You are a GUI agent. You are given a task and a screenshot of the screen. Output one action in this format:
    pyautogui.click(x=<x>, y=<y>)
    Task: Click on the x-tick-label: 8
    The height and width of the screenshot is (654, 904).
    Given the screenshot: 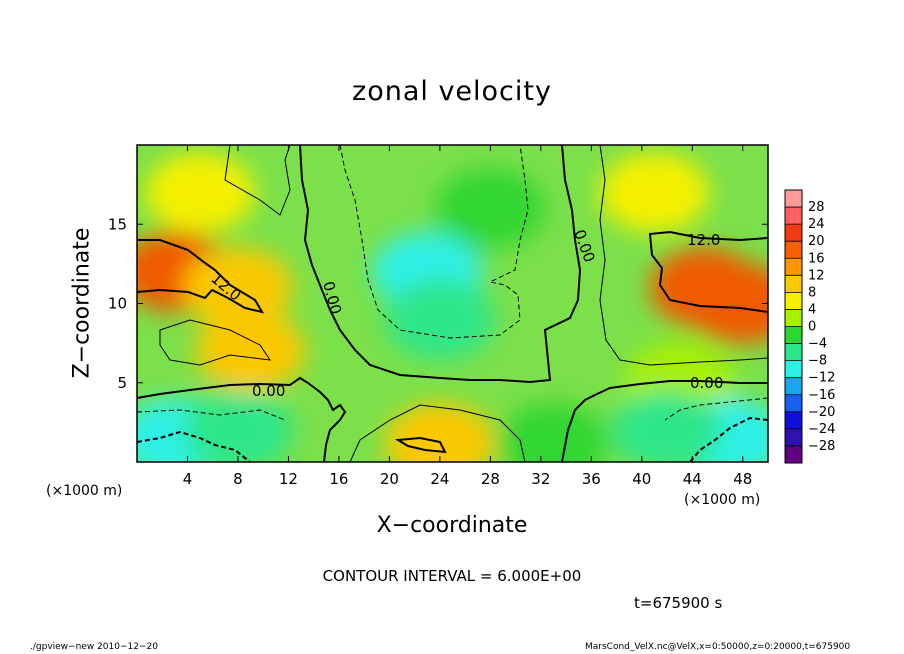 What is the action you would take?
    pyautogui.click(x=238, y=479)
    